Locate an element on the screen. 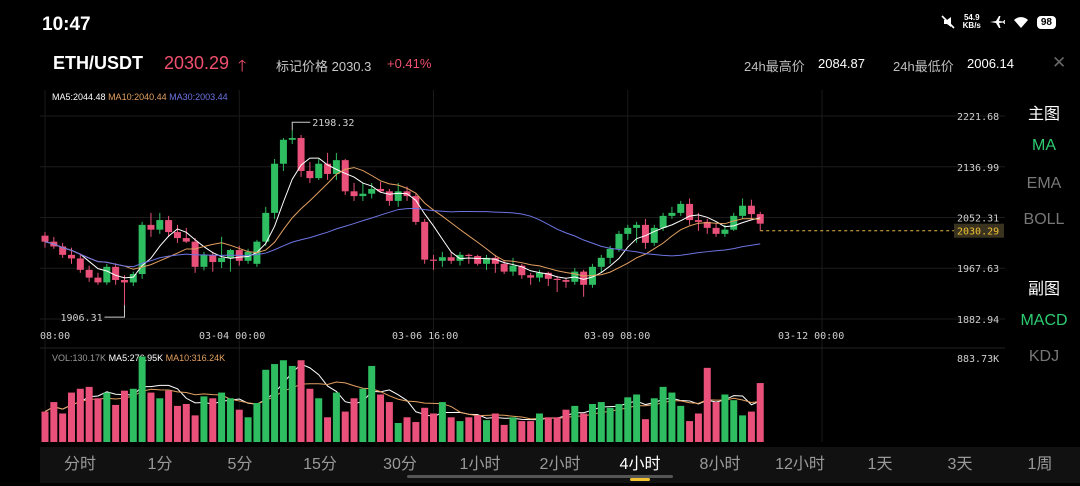 This screenshot has height=486, width=1080. interval-tab: 1天 is located at coordinates (880, 464).